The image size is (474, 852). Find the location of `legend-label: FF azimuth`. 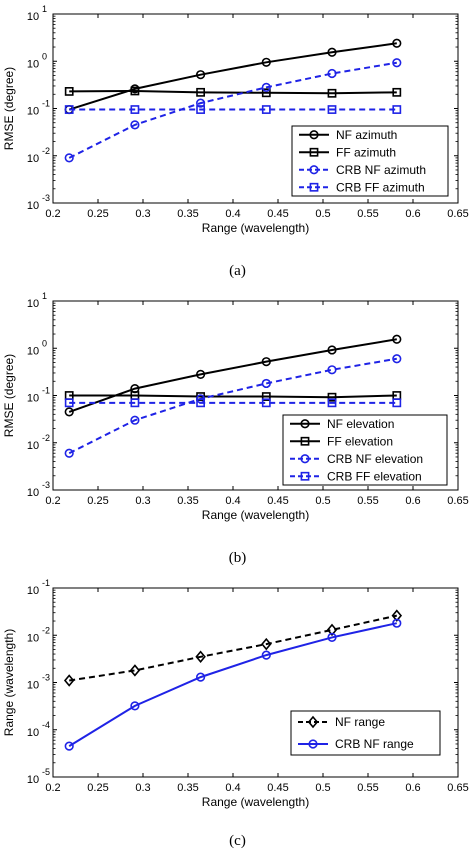

legend-label: FF azimuth is located at coordinates (366, 152).